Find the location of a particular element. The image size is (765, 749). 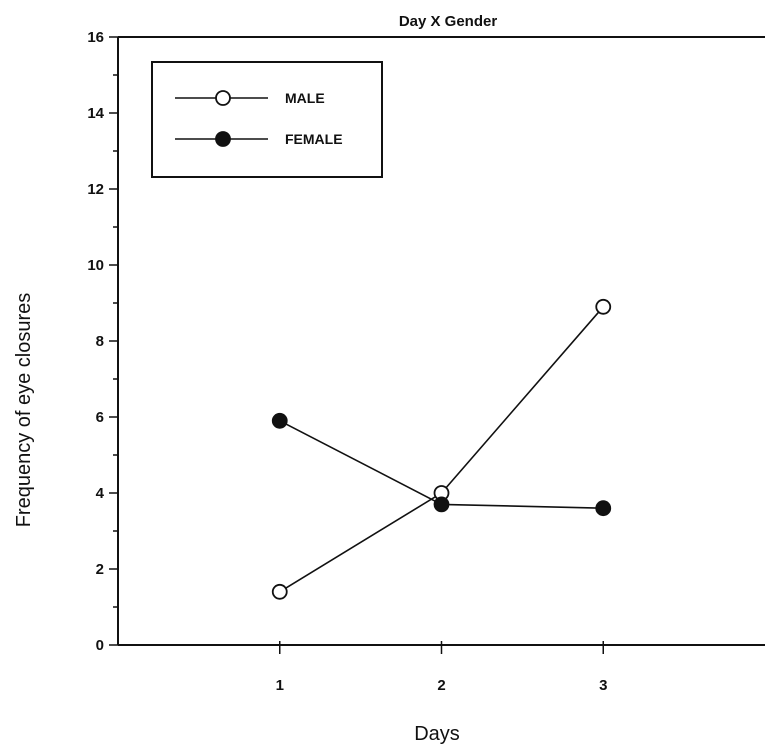

legend-box is located at coordinates (267, 119).